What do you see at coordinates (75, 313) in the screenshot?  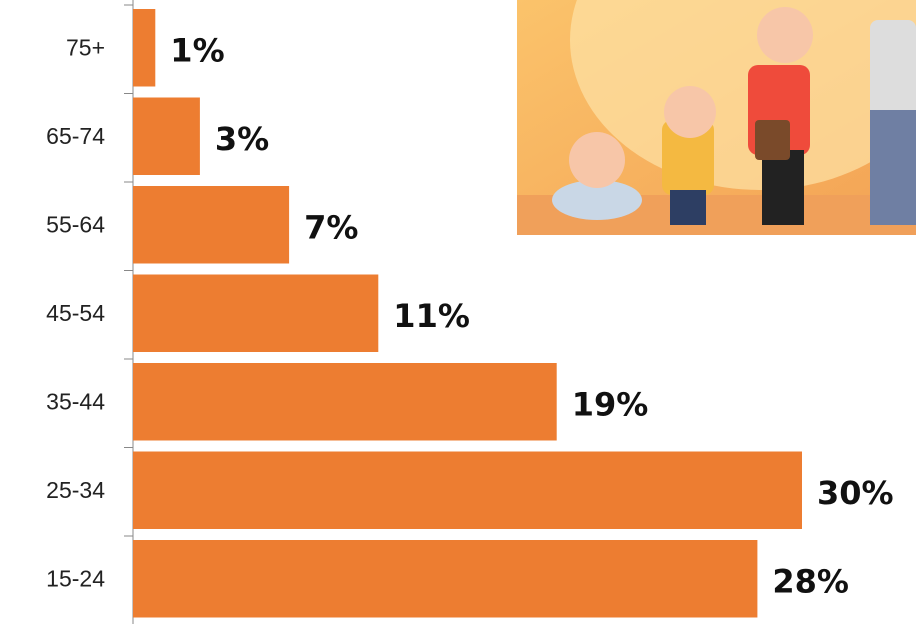 I see `y-tick-label: 45-54` at bounding box center [75, 313].